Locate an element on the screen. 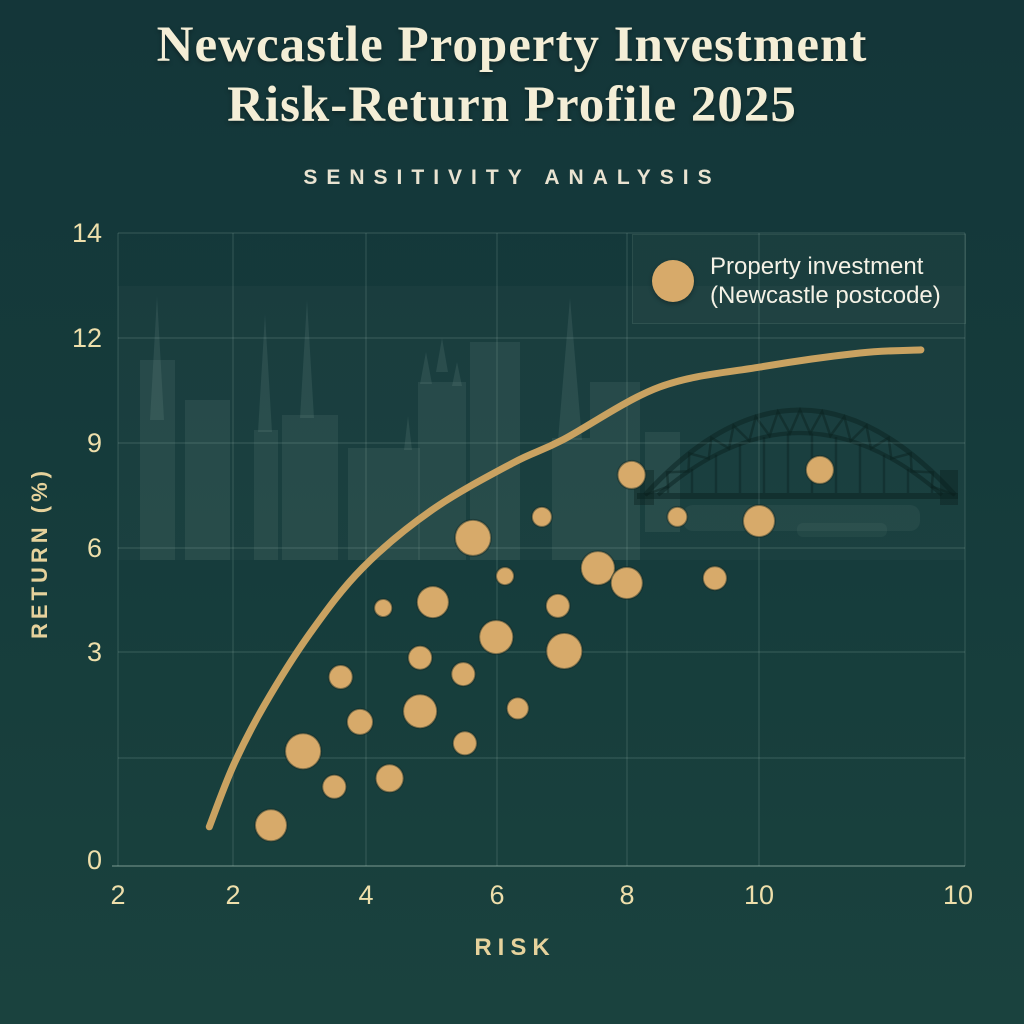 The image size is (1024, 1024). tyne-bridge-pier is located at coordinates (949, 487).